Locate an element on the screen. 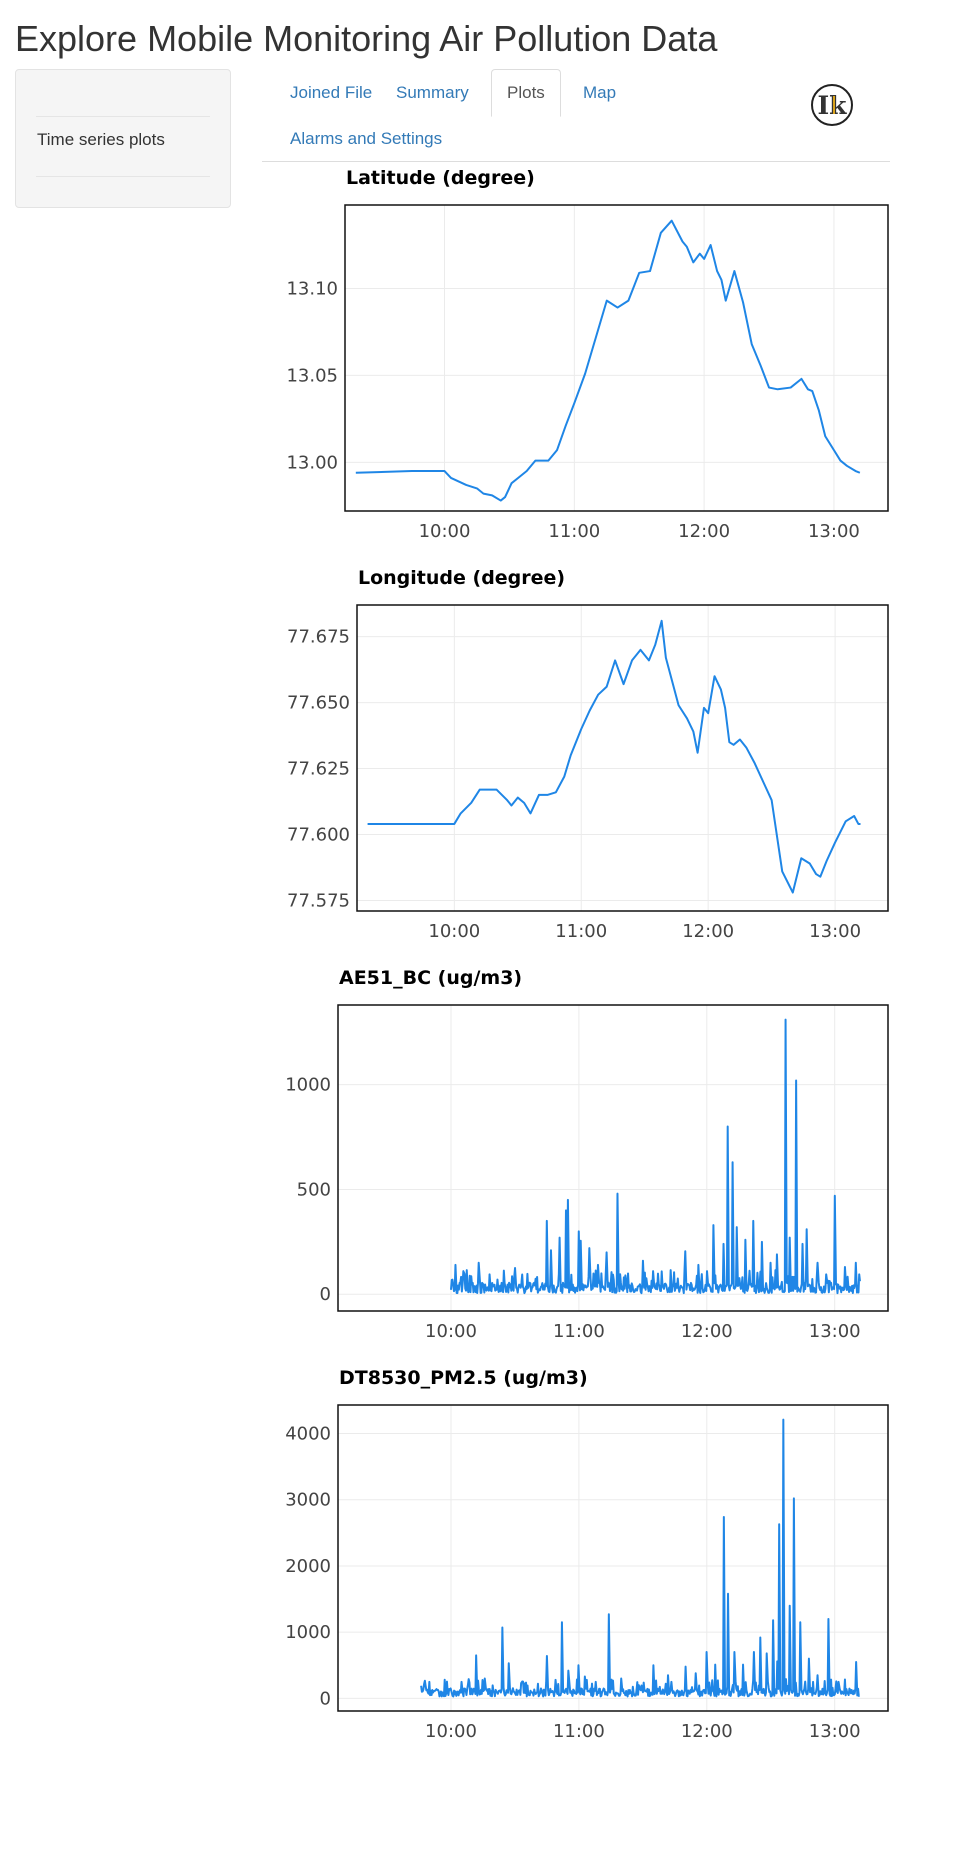 The image size is (970, 1867). tab-map: Map is located at coordinates (600, 92).